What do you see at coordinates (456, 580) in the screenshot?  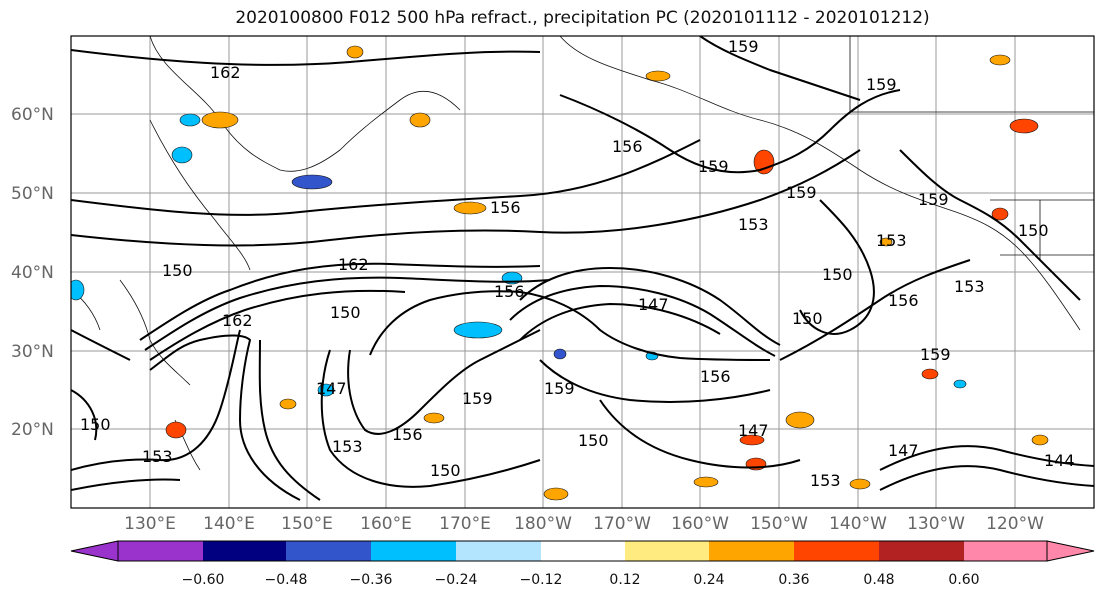 I see `colorbar-tick: −0.24` at bounding box center [456, 580].